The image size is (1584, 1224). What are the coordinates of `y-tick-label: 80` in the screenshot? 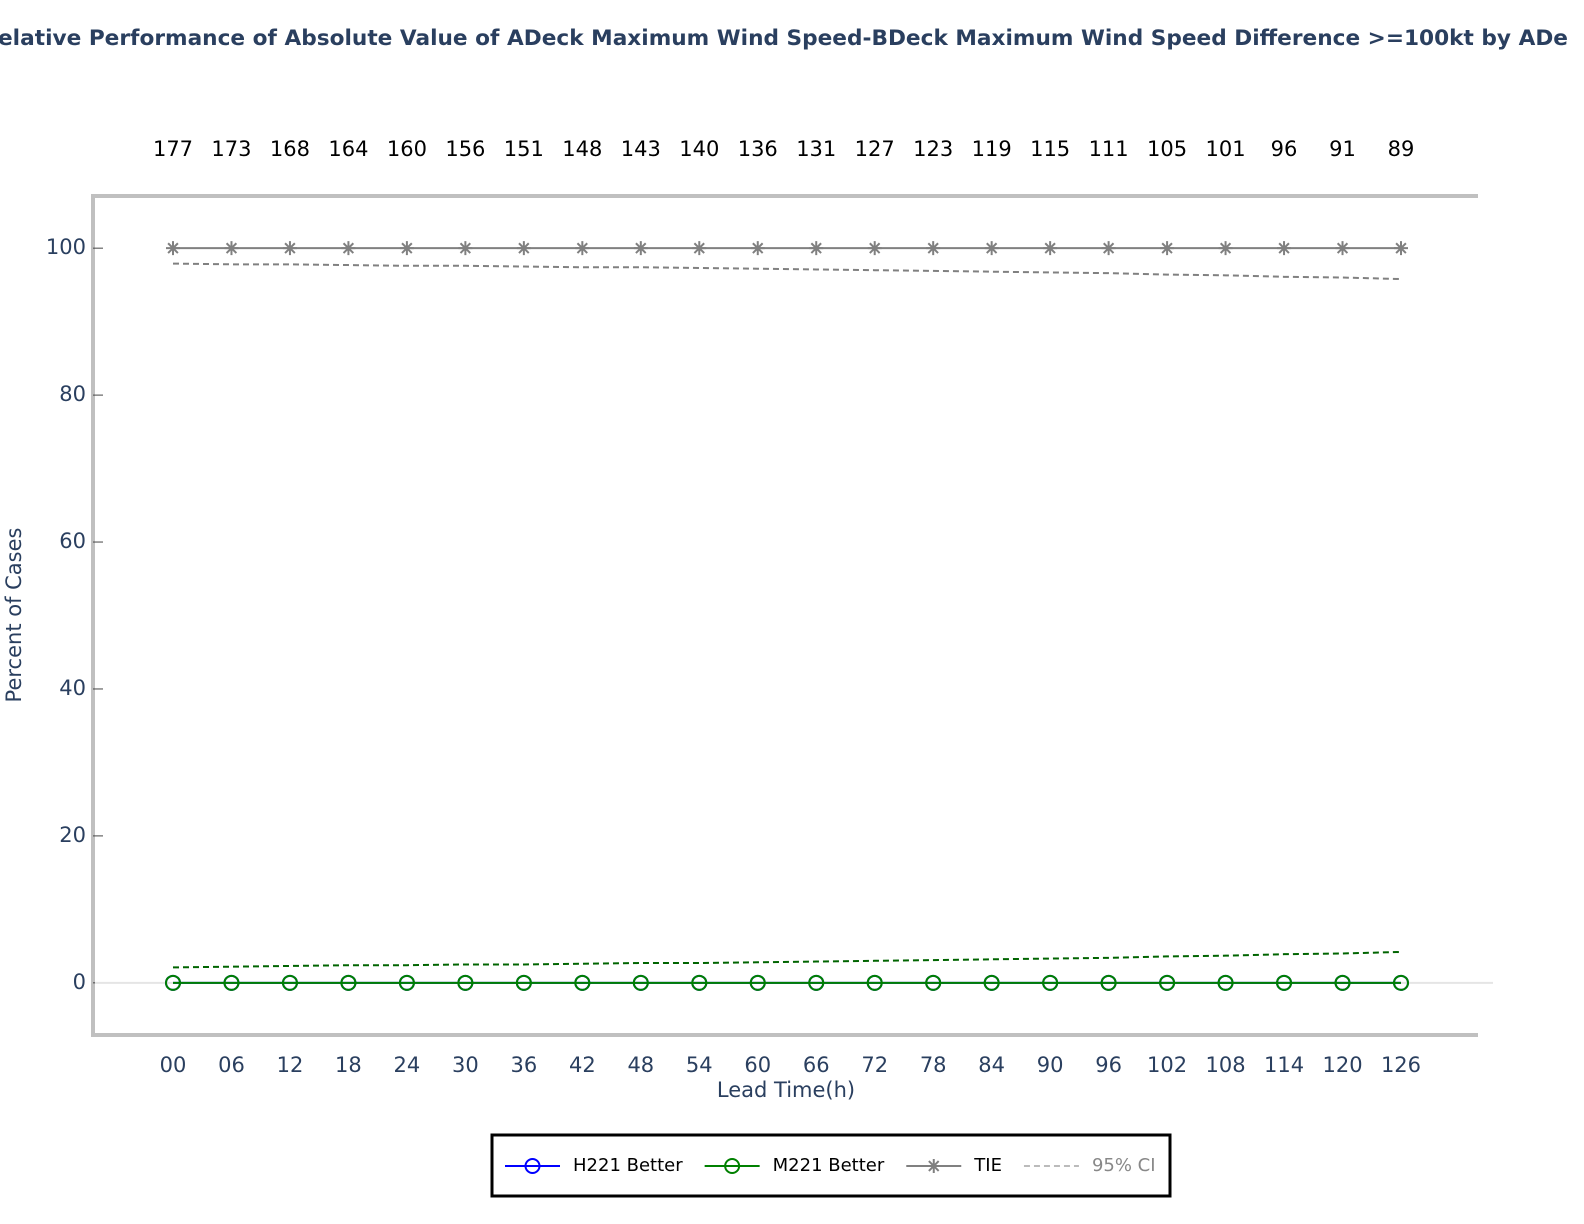 It's located at (72, 394).